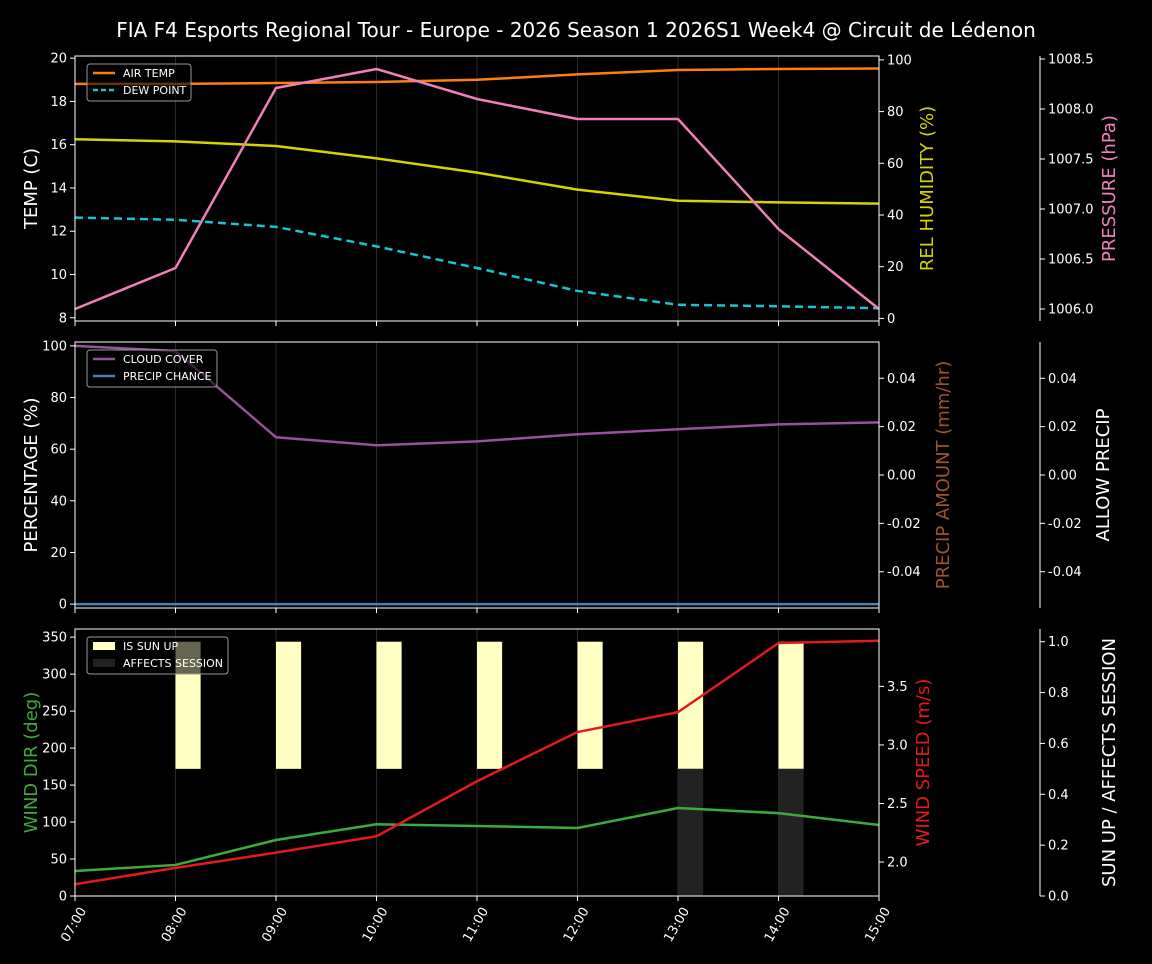 This screenshot has height=964, width=1152. What do you see at coordinates (1071, 160) in the screenshot?
I see `tick-label: 1007.5` at bounding box center [1071, 160].